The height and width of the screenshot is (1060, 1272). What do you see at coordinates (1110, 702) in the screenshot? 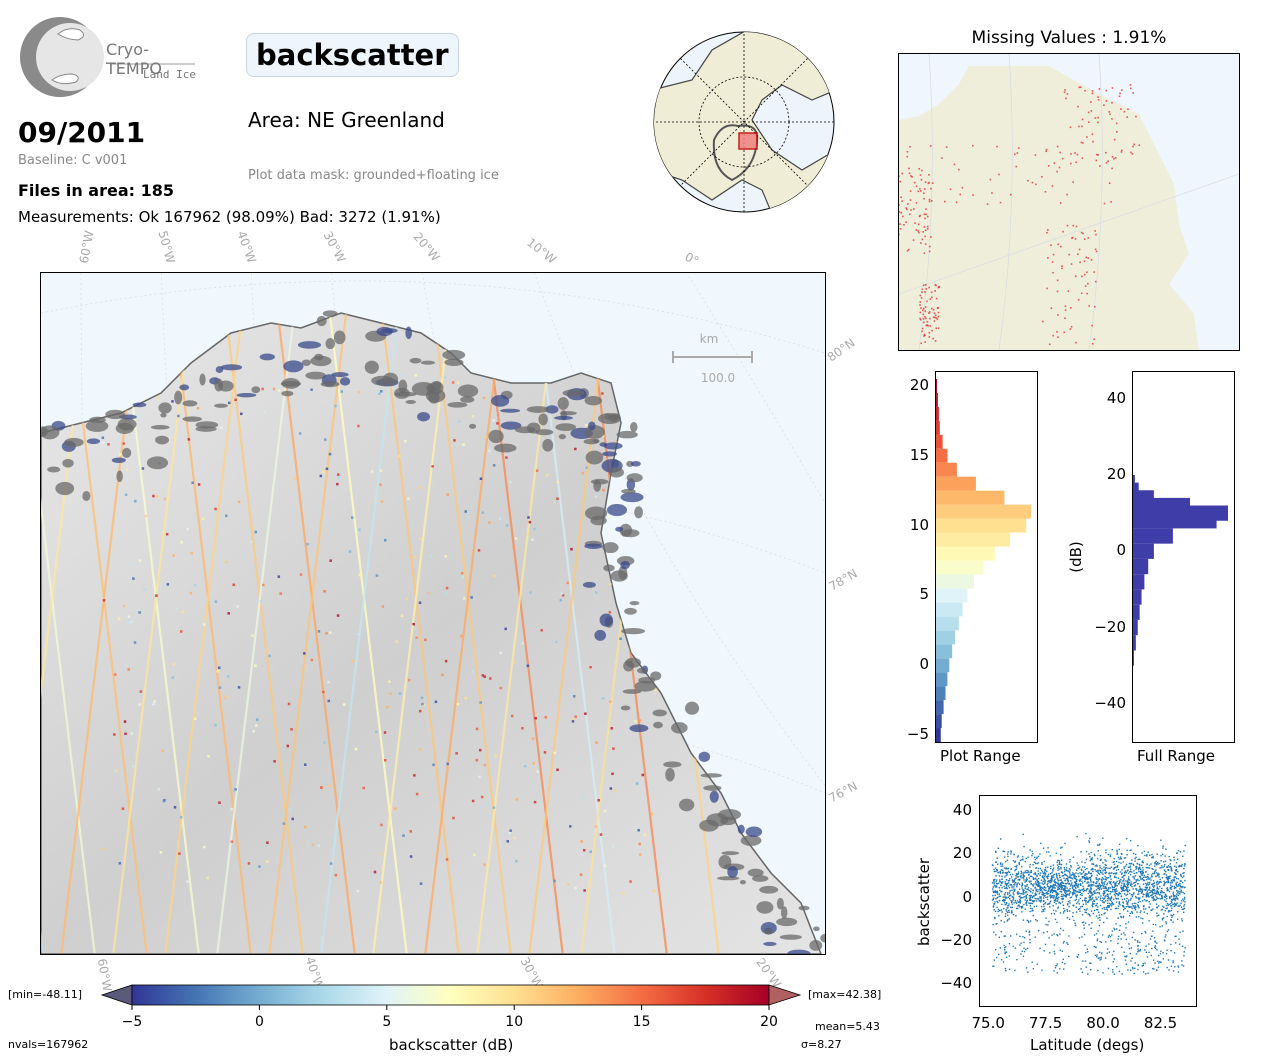
I see `hist-ytick: −40` at bounding box center [1110, 702].